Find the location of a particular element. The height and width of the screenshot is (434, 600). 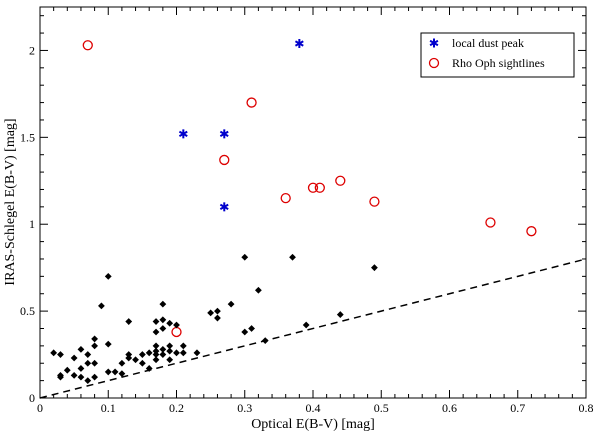

legend-label-rho-oph: Rho Oph sightlines is located at coordinates (498, 63).